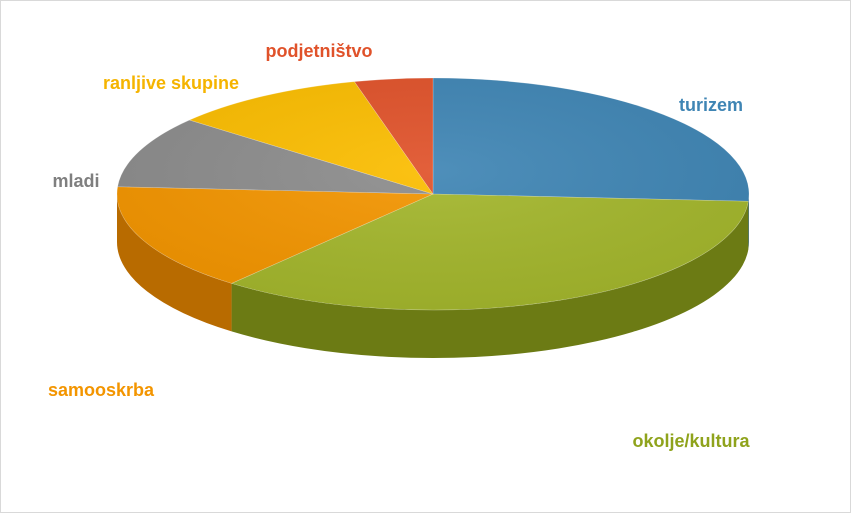 The image size is (851, 513). Describe the element at coordinates (174, 263) in the screenshot. I see `pie-side-samooskrba` at that location.